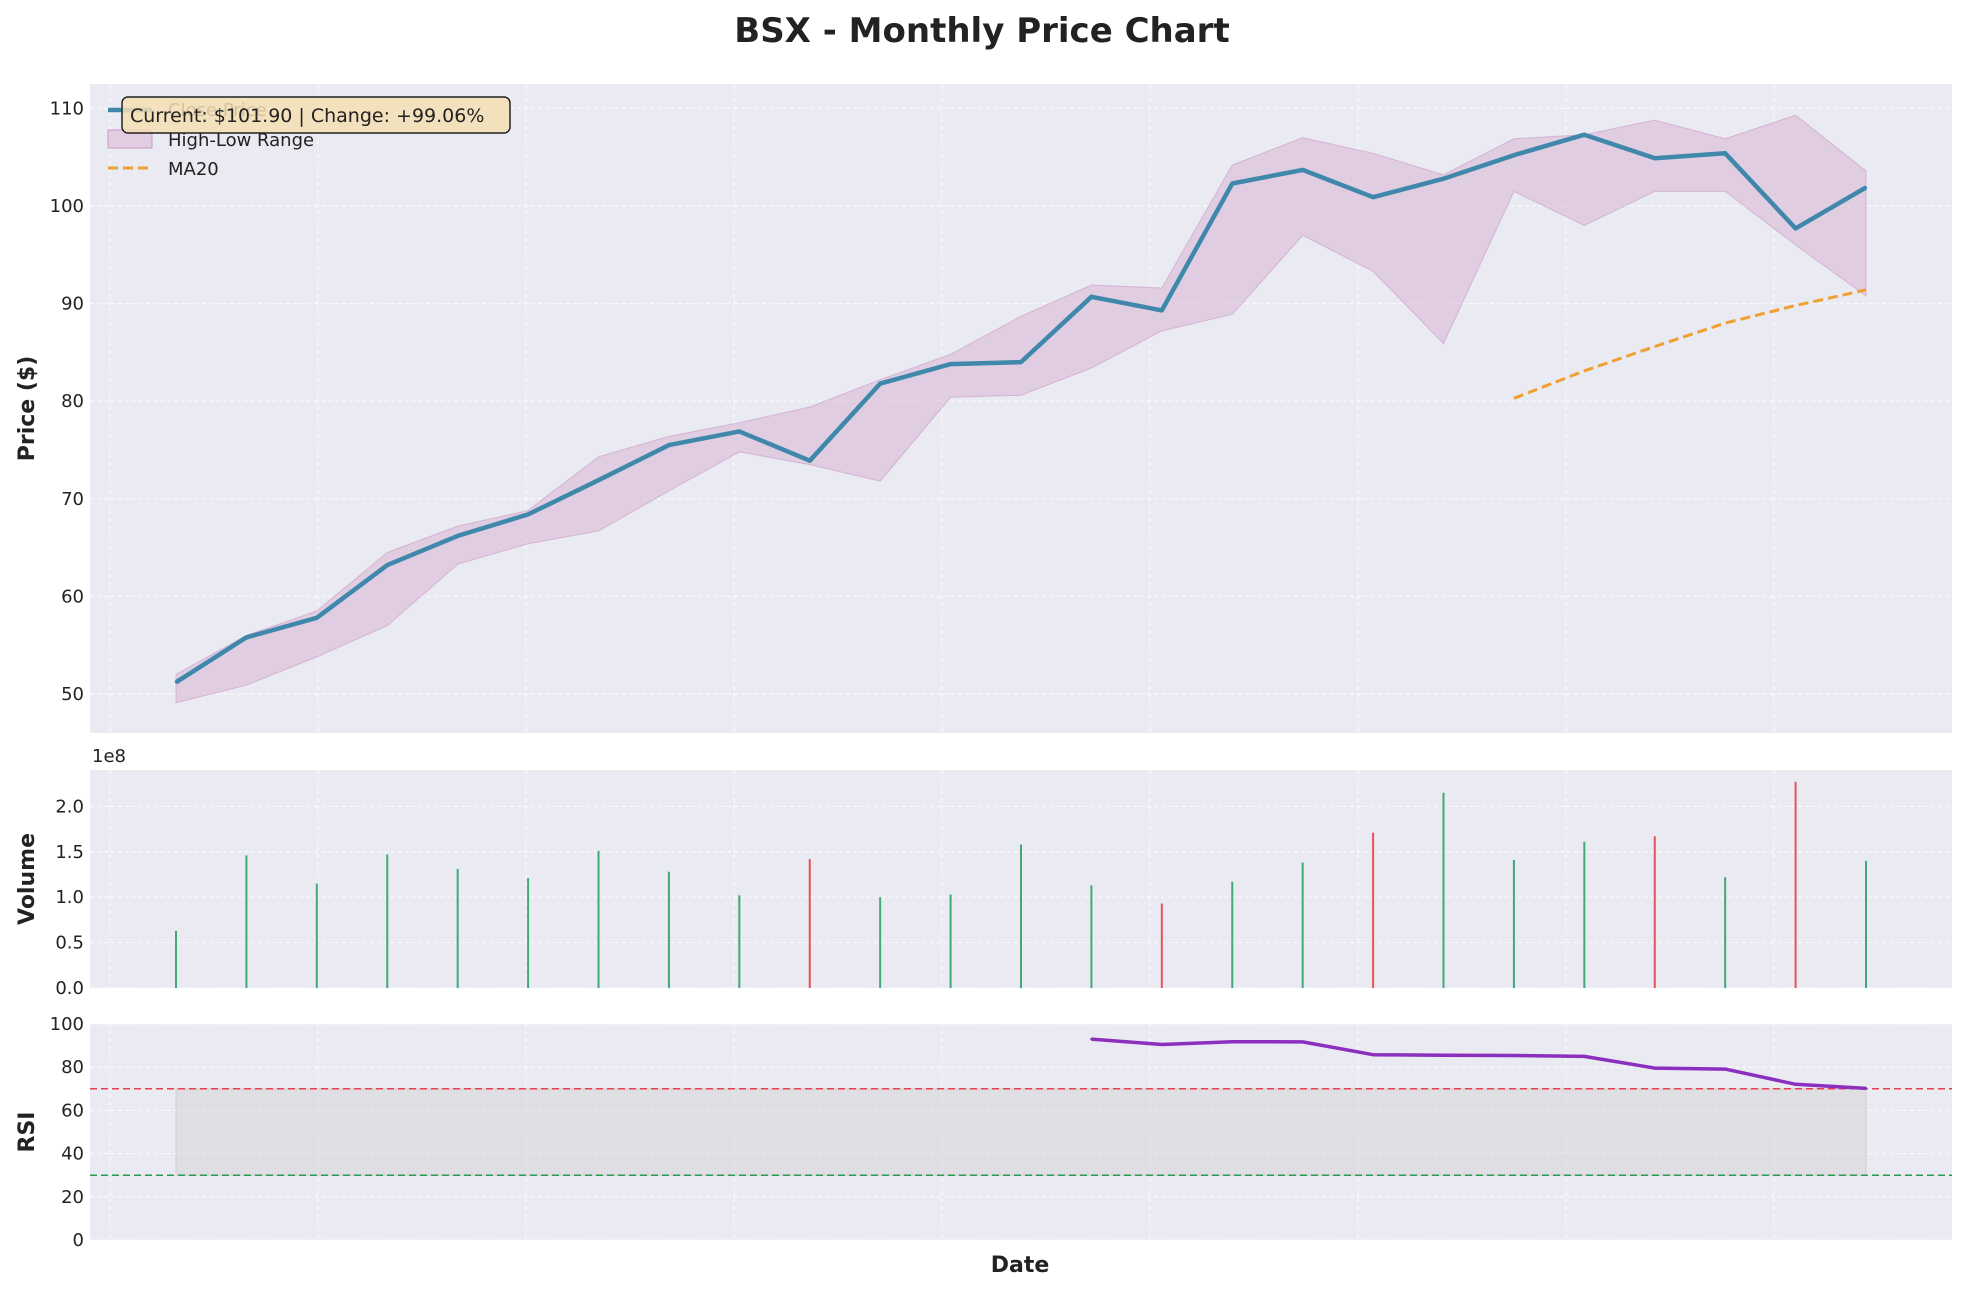  I want to click on rsi-line, so click(1479, 1064).